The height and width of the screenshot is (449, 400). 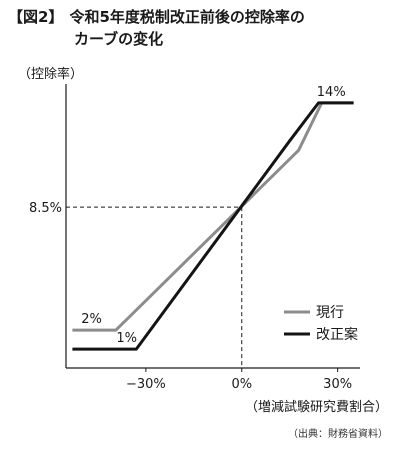 I want to click on figure-number: 【図2】, so click(x=36, y=17).